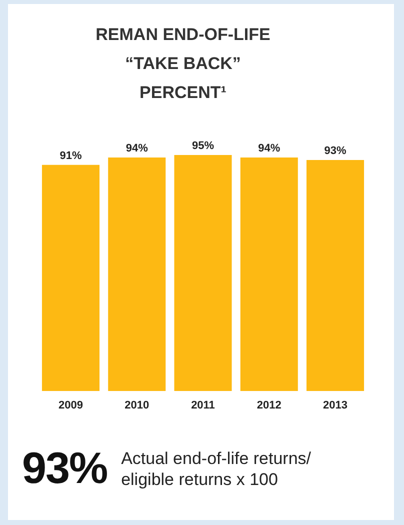 The height and width of the screenshot is (525, 404). Describe the element at coordinates (203, 406) in the screenshot. I see `x-tick-label: 2011` at that location.